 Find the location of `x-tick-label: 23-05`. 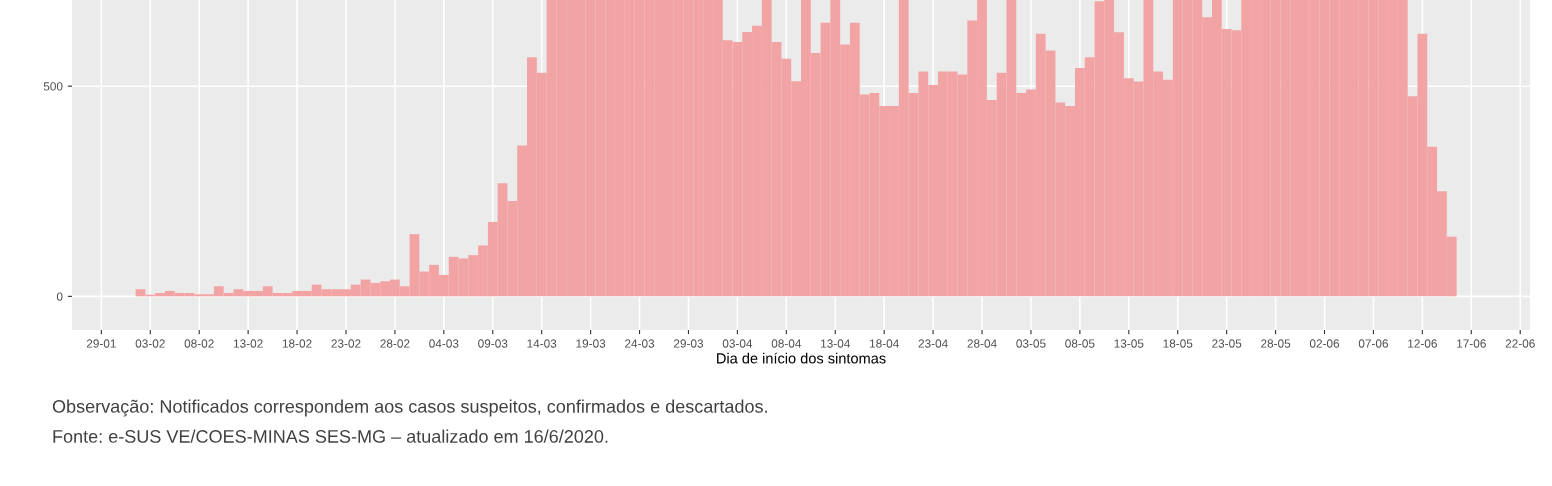

x-tick-label: 23-05 is located at coordinates (1227, 343).